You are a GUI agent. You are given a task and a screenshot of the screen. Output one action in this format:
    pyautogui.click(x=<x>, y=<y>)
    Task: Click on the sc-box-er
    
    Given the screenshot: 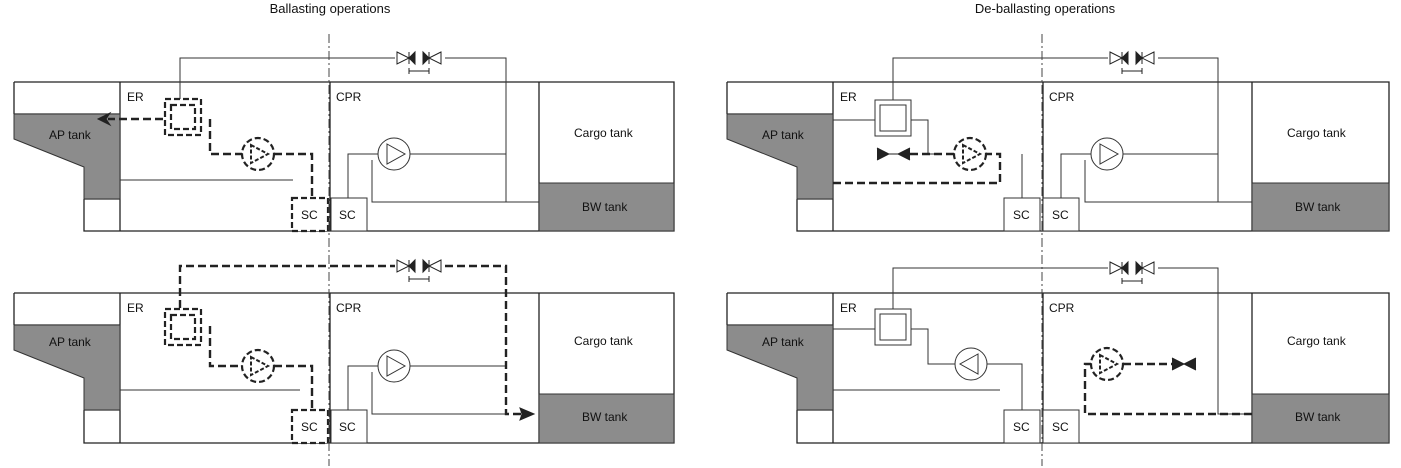 What is the action you would take?
    pyautogui.click(x=310, y=214)
    